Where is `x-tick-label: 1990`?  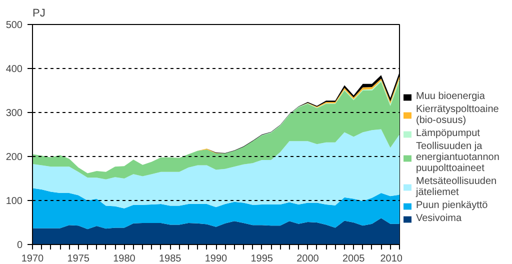
x-tick-label: 1990 is located at coordinates (216, 259).